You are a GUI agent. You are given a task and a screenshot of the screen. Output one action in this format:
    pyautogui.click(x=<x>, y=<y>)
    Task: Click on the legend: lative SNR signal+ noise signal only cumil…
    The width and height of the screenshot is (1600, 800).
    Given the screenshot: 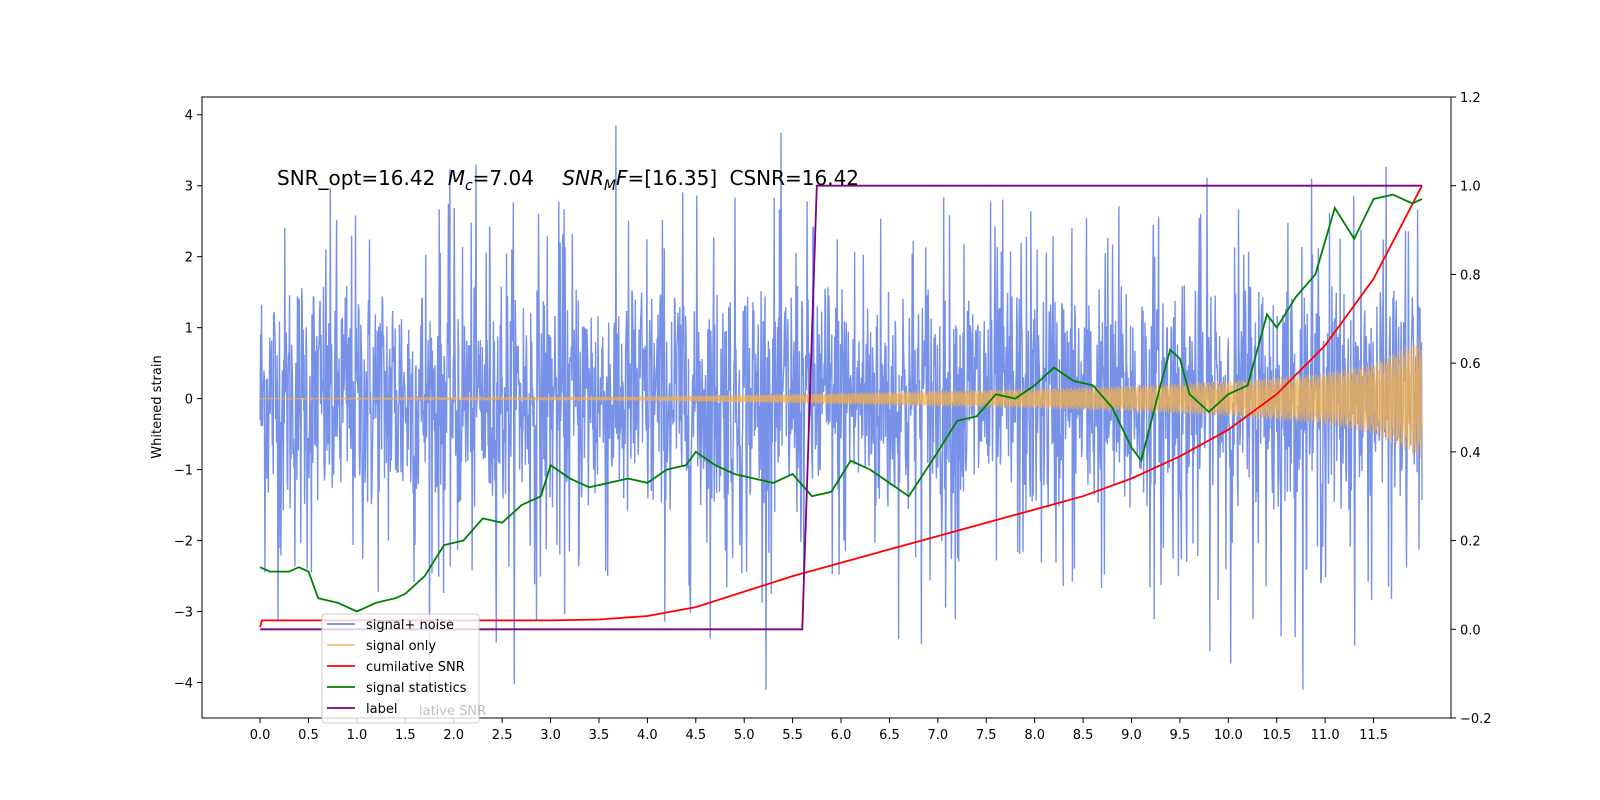 What is the action you would take?
    pyautogui.click(x=403, y=668)
    